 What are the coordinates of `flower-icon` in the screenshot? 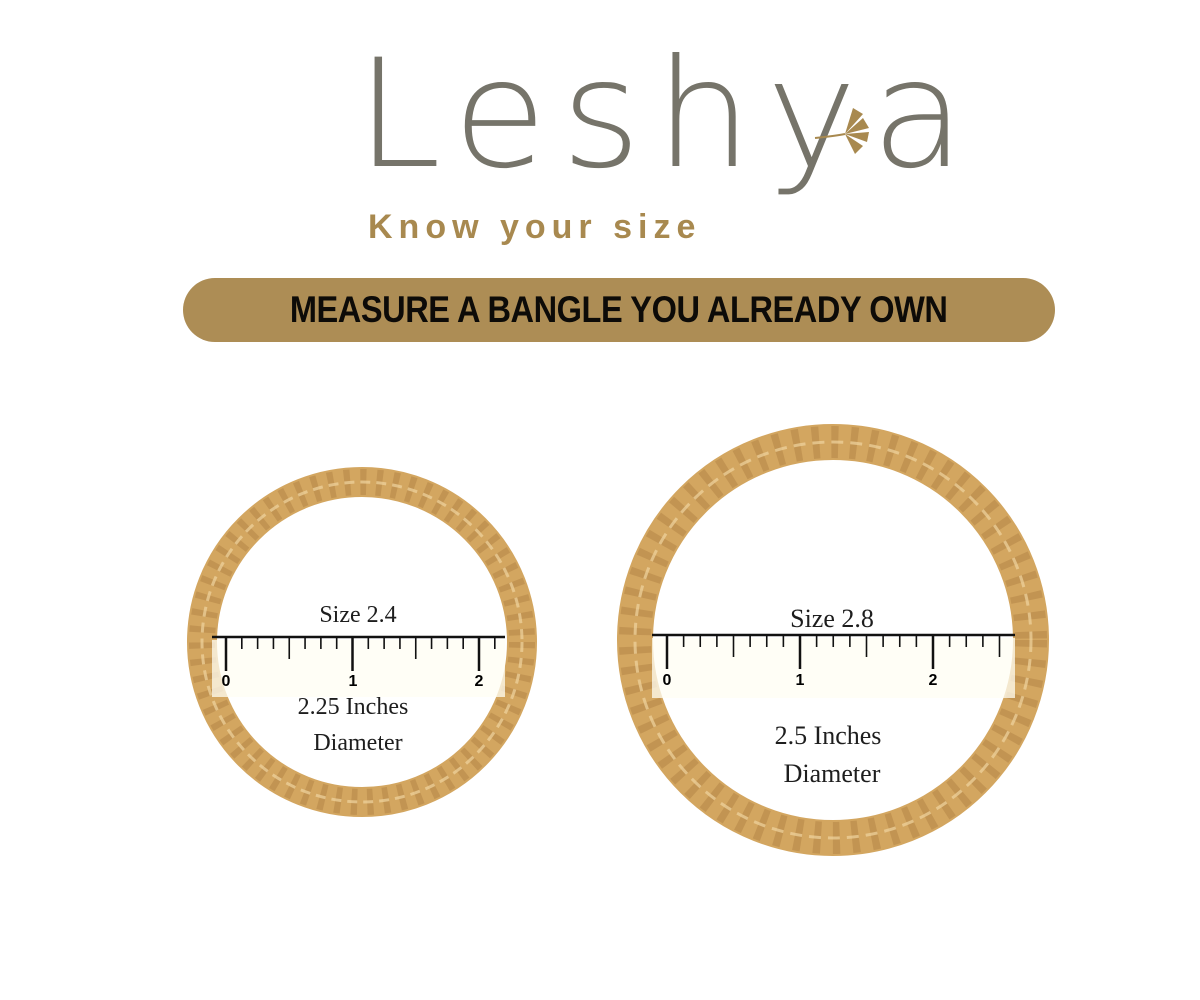 It's located at (841, 131).